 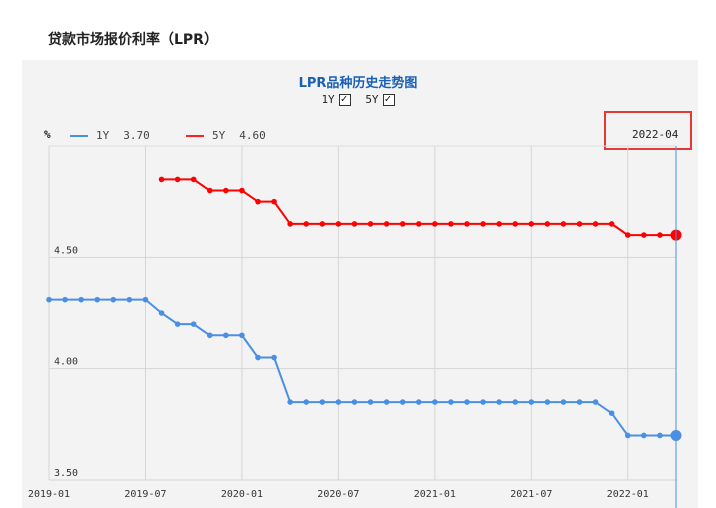 What do you see at coordinates (358, 99) in the screenshot?
I see `series-toggles: 1Y 5Y` at bounding box center [358, 99].